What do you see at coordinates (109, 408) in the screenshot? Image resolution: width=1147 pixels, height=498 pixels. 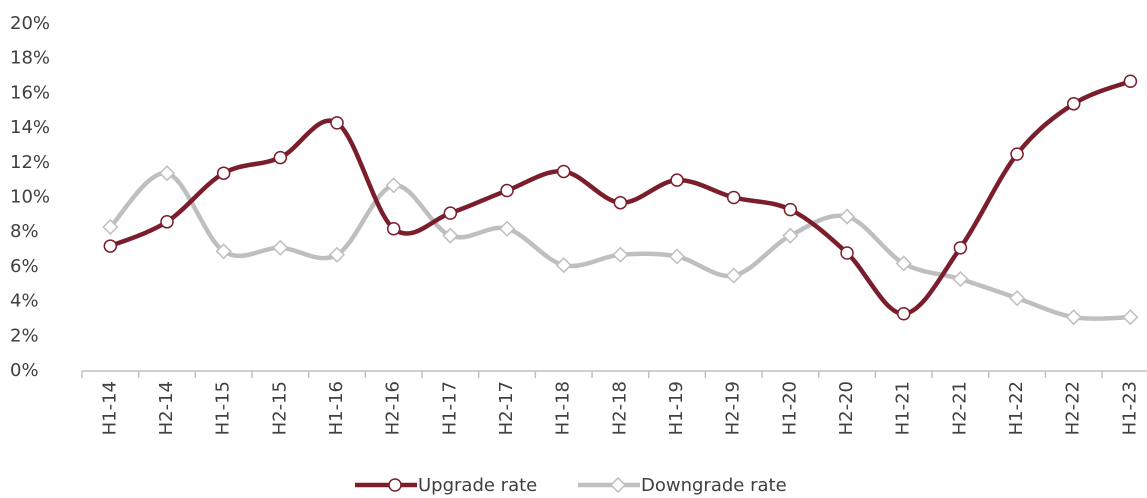 I see `x-tick-label: H1-14` at bounding box center [109, 408].